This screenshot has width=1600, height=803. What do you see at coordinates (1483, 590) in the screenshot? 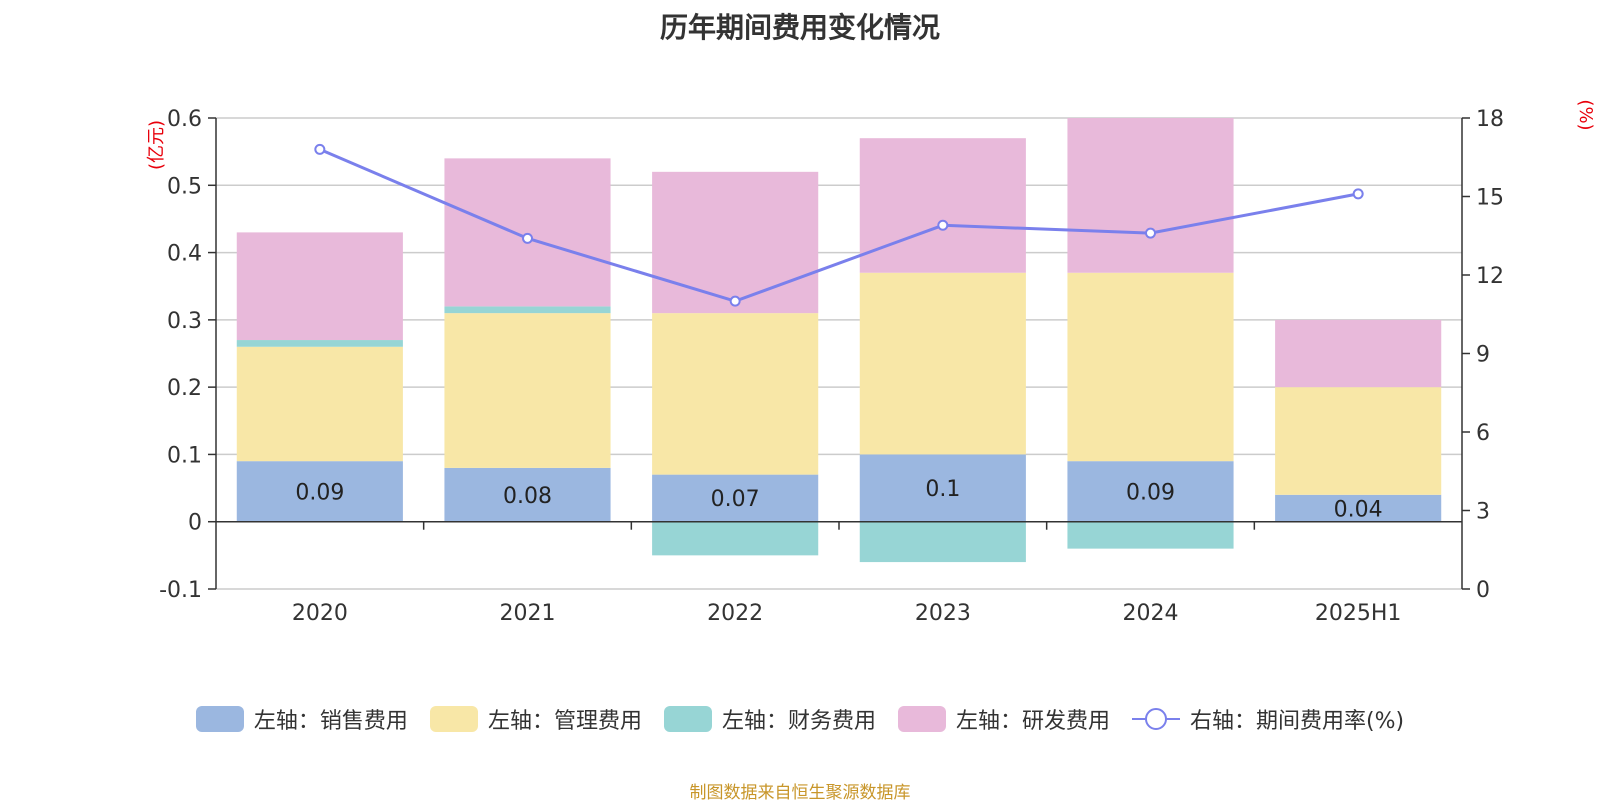
I see `right-tick-label: 0` at bounding box center [1483, 590].